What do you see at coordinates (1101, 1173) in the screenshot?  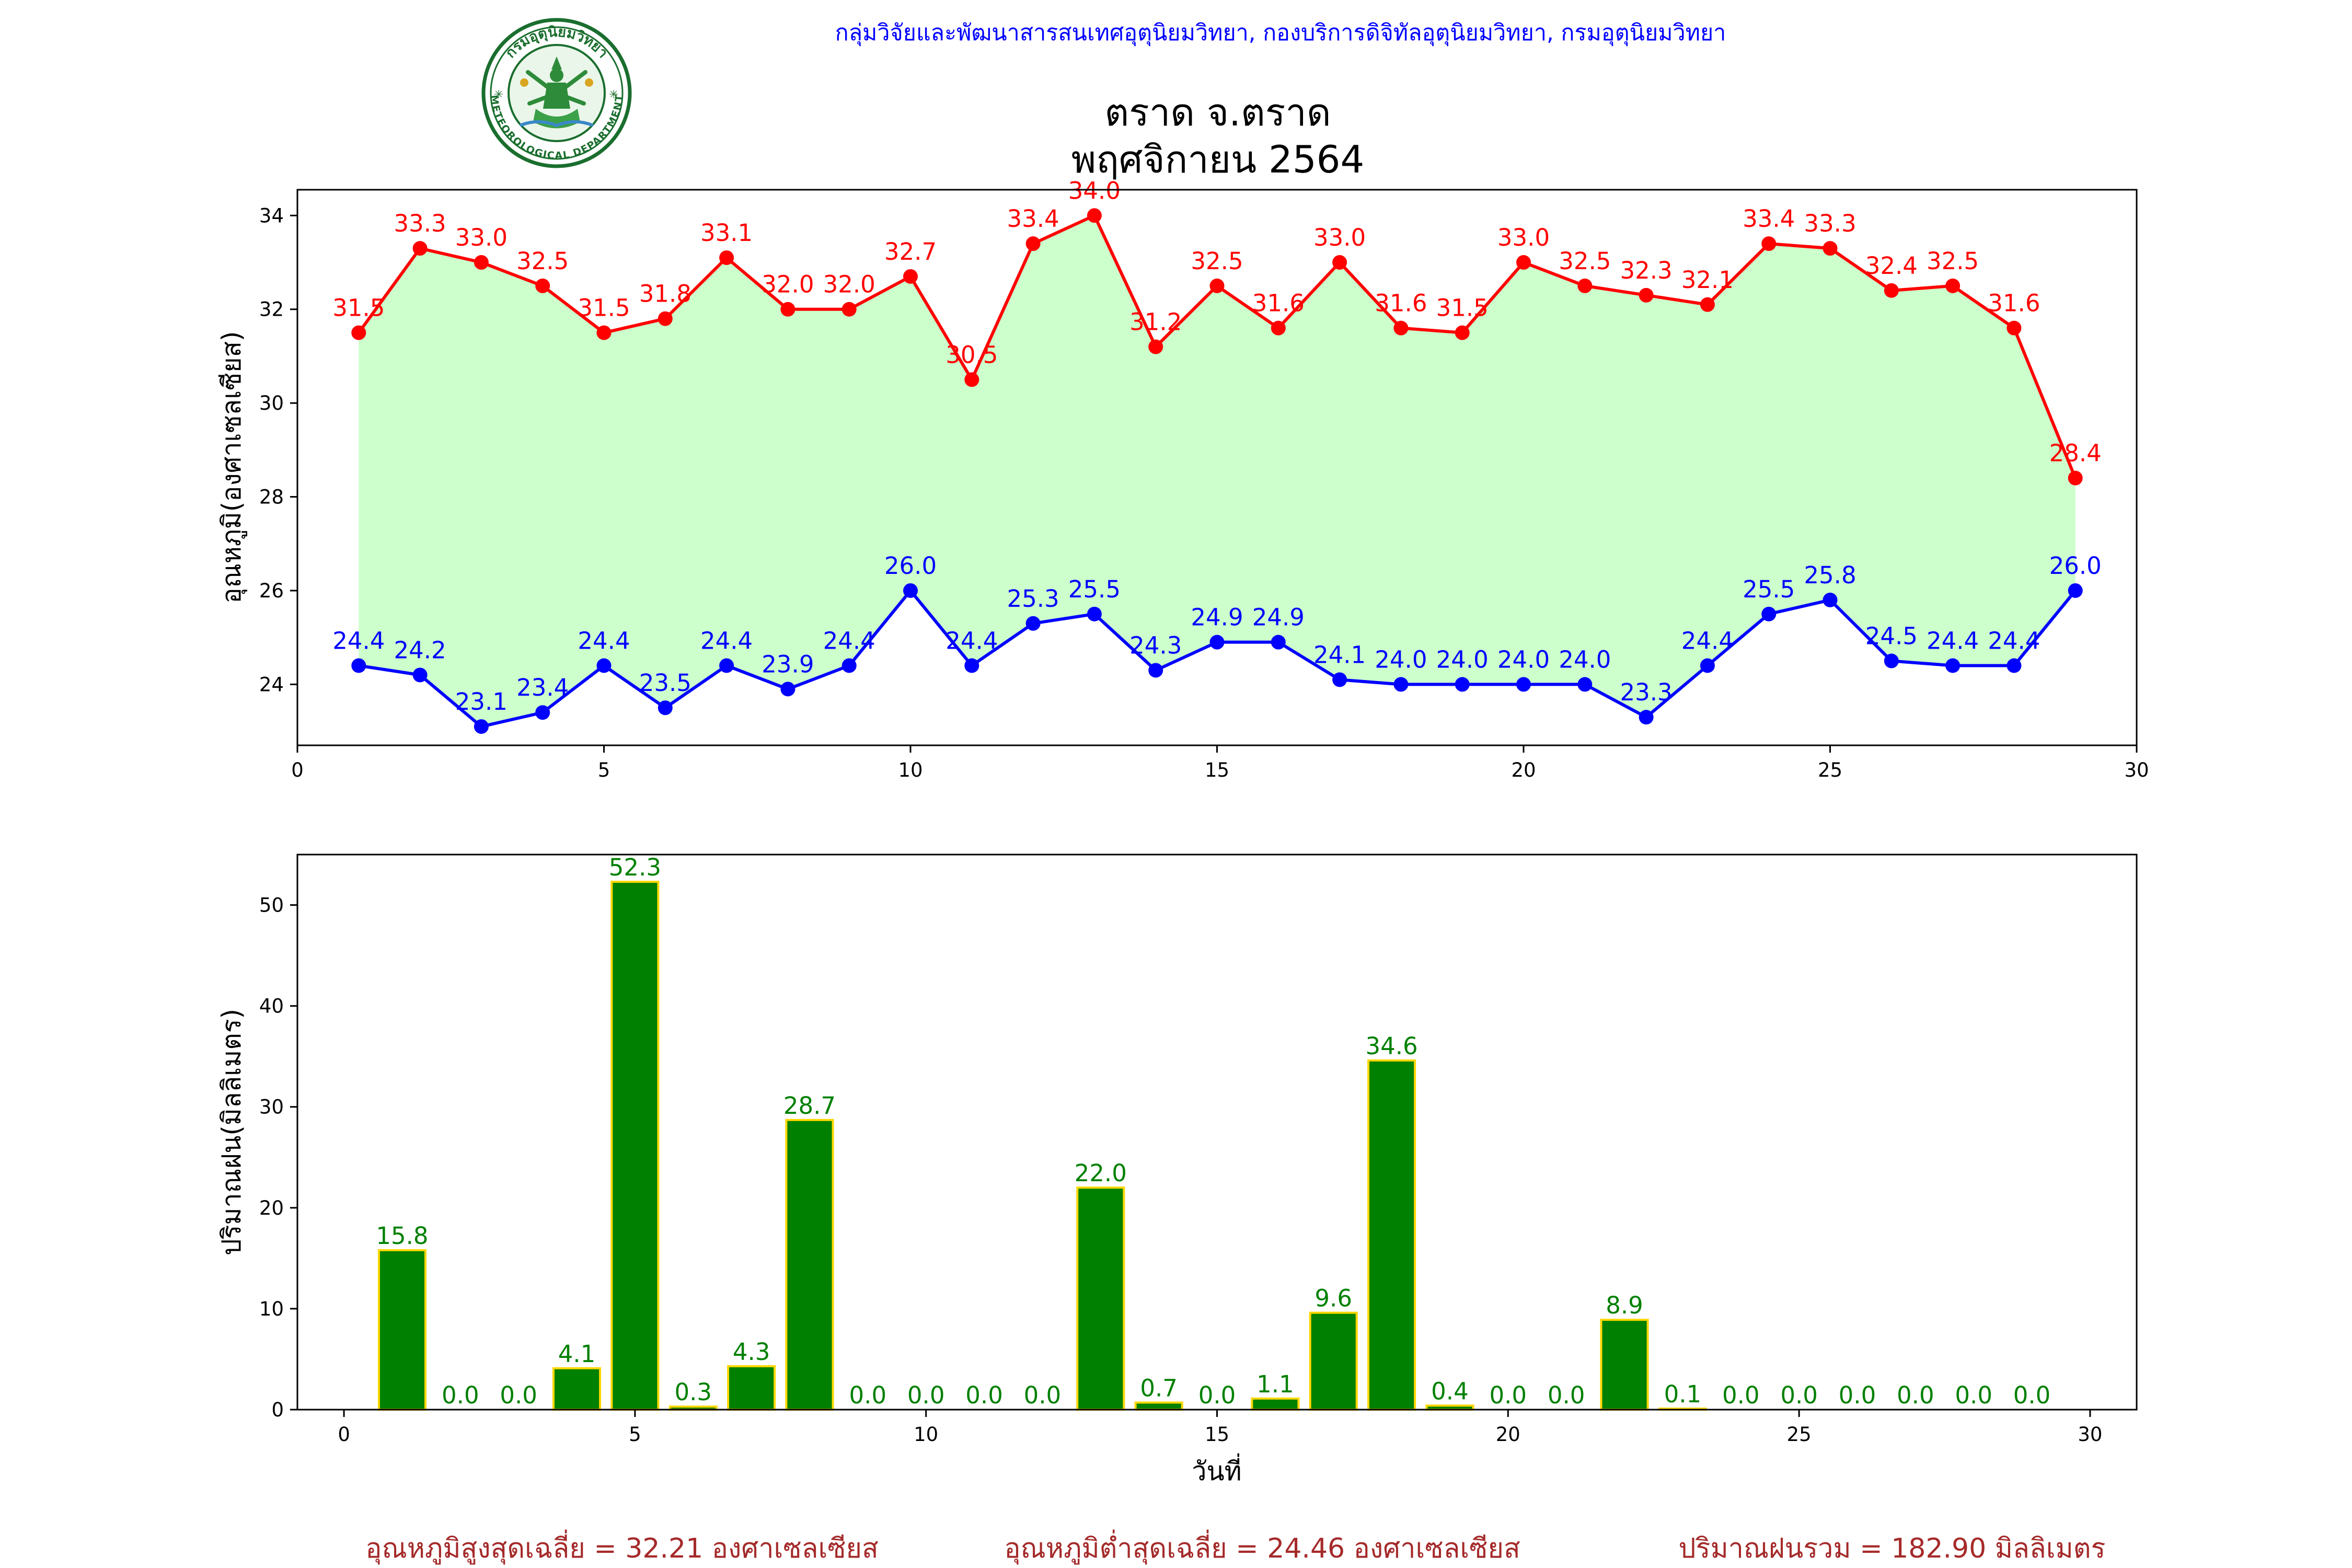 I see `rain-bar-label: 22.0` at bounding box center [1101, 1173].